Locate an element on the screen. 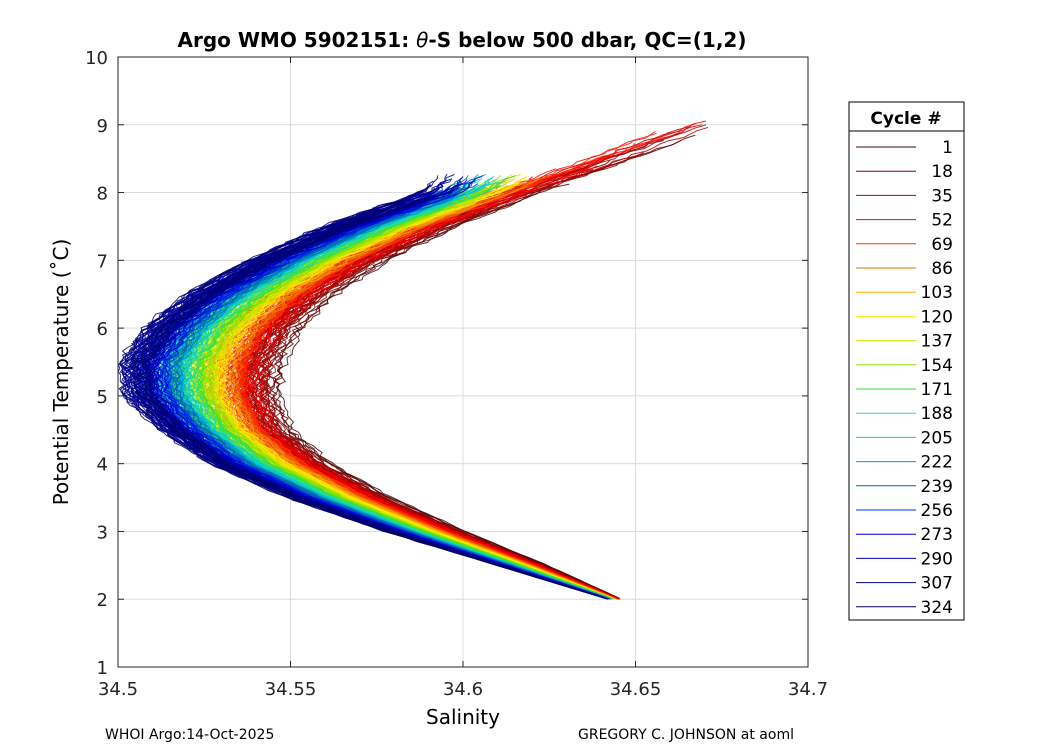 This screenshot has height=750, width=1050. x-tick-label-3: 34.65 is located at coordinates (636, 689).